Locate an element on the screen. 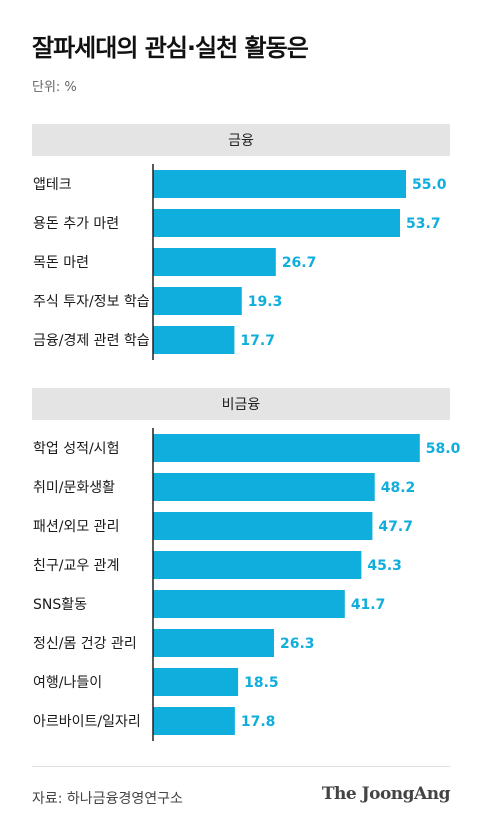  value-label: 26.3 is located at coordinates (297, 644).